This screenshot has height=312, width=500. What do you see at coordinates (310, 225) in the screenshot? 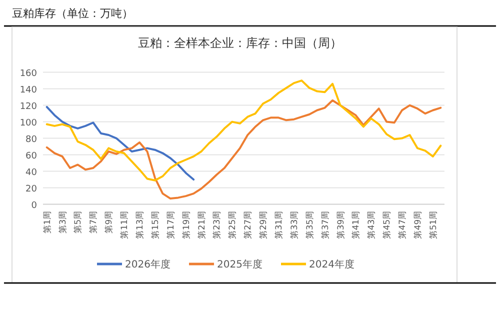
I see `x-tick-label: 第35周` at bounding box center [310, 225].